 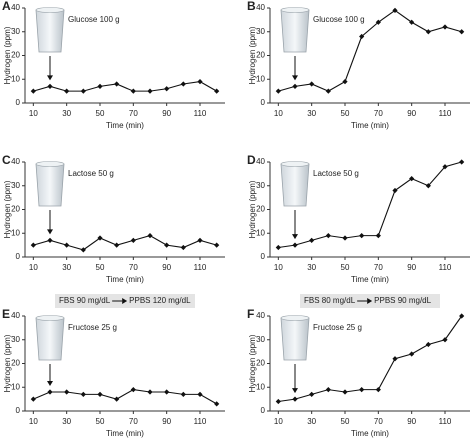 I want to click on glass-icon, so click(x=295, y=185).